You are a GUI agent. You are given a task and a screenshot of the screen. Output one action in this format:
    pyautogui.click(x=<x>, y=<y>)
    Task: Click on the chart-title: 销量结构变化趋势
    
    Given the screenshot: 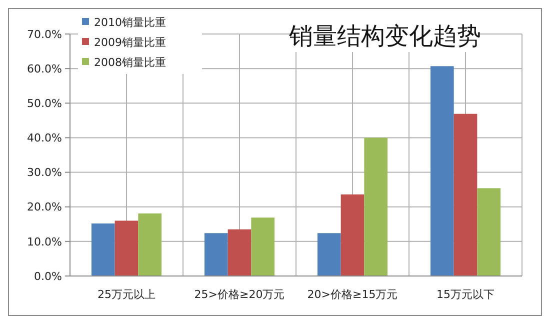 What is the action you would take?
    pyautogui.click(x=384, y=36)
    